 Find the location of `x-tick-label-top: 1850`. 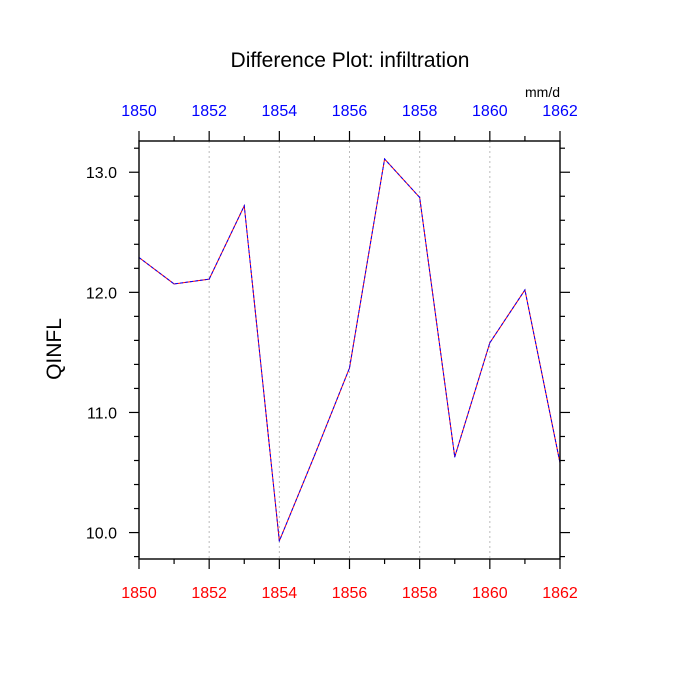

x-tick-label-top: 1850 is located at coordinates (139, 111).